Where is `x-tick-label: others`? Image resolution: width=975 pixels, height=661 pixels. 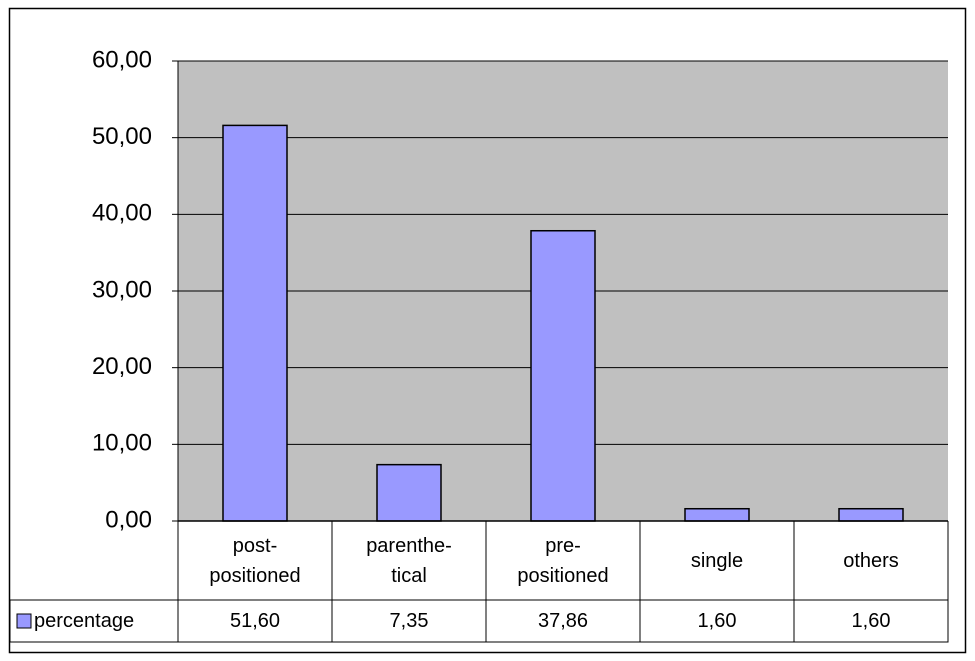
x-tick-label: others is located at coordinates (871, 560).